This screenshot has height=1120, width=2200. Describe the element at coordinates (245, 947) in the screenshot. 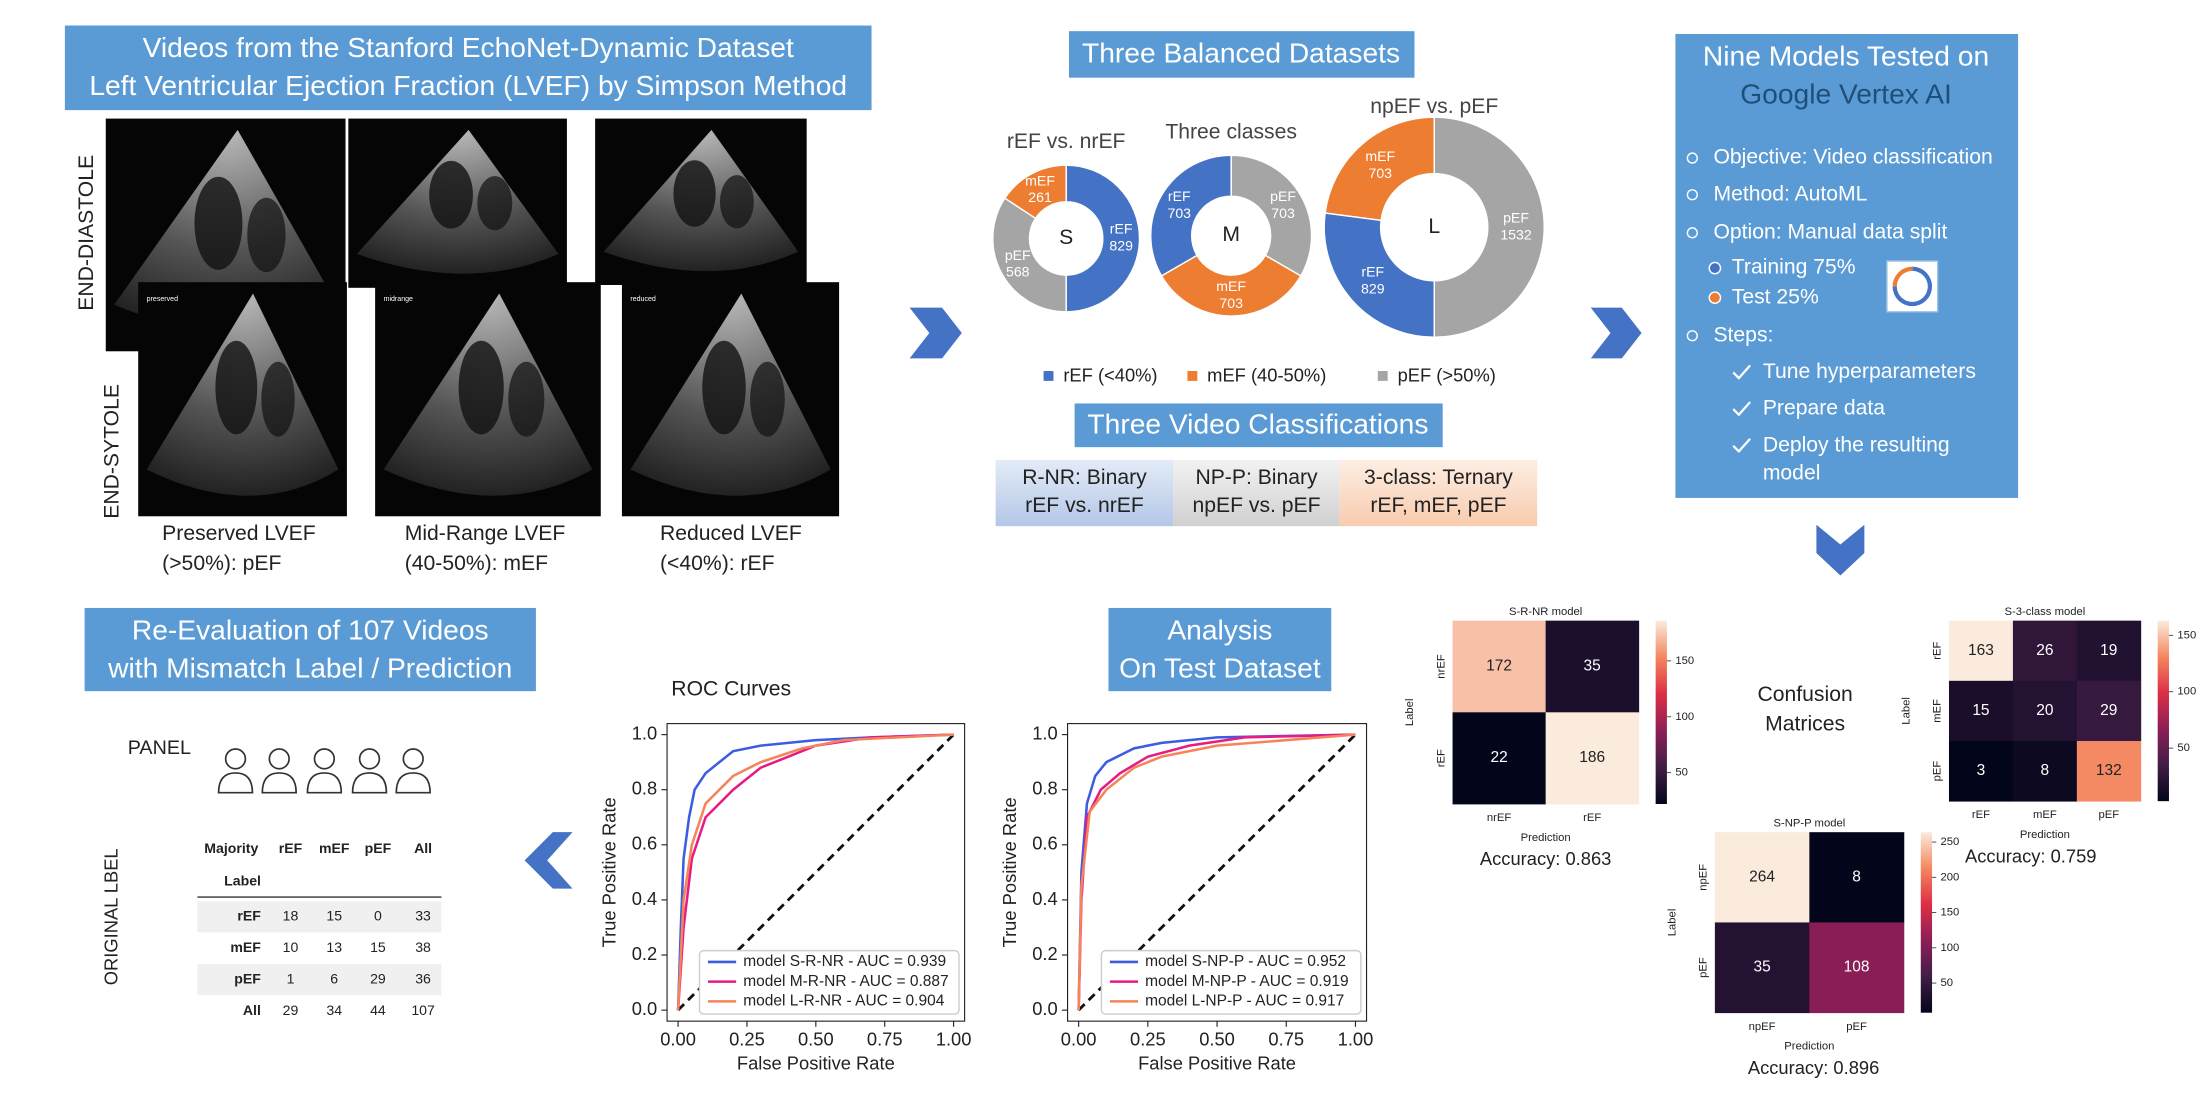

I see `row-label: mEF` at that location.